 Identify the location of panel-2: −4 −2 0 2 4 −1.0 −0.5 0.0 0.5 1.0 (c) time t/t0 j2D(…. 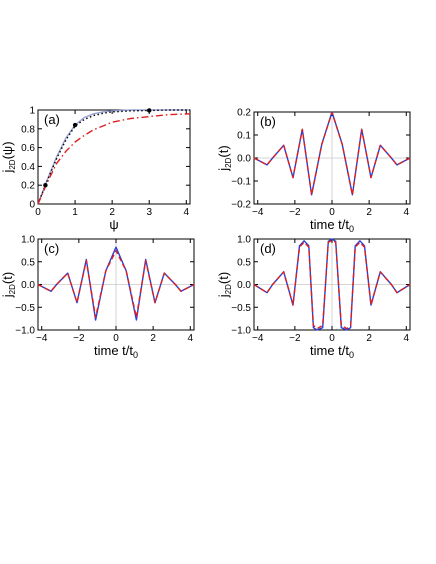
(97, 297).